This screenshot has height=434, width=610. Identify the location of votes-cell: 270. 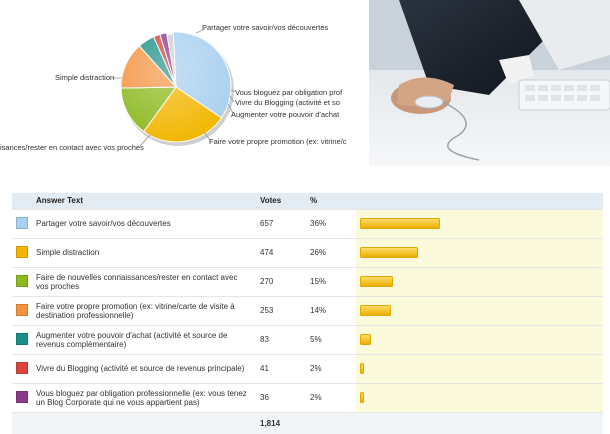
(281, 281).